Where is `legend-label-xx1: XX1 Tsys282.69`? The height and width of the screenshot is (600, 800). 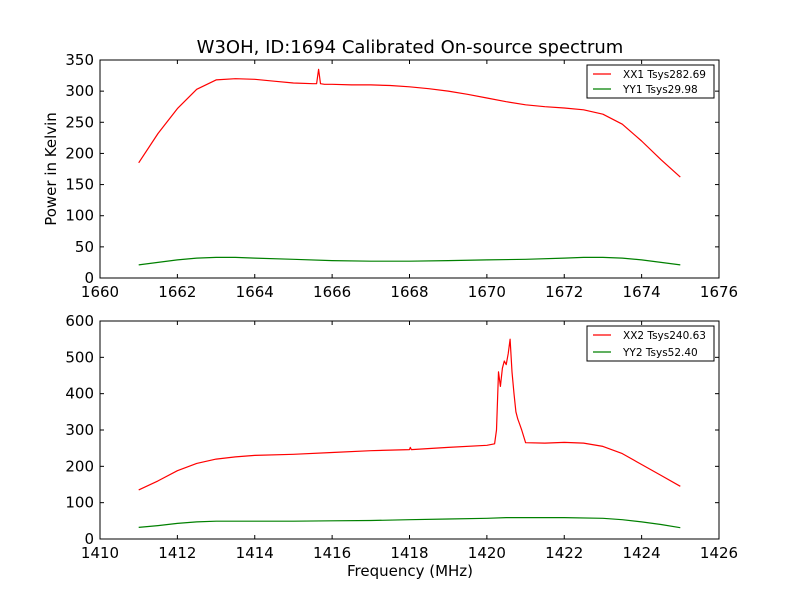 legend-label-xx1: XX1 Tsys282.69 is located at coordinates (664, 75).